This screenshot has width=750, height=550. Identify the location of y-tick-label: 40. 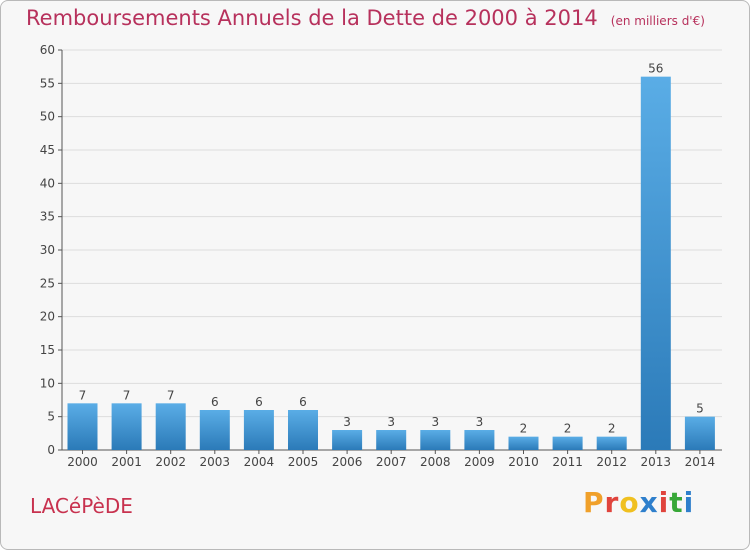
(47, 183).